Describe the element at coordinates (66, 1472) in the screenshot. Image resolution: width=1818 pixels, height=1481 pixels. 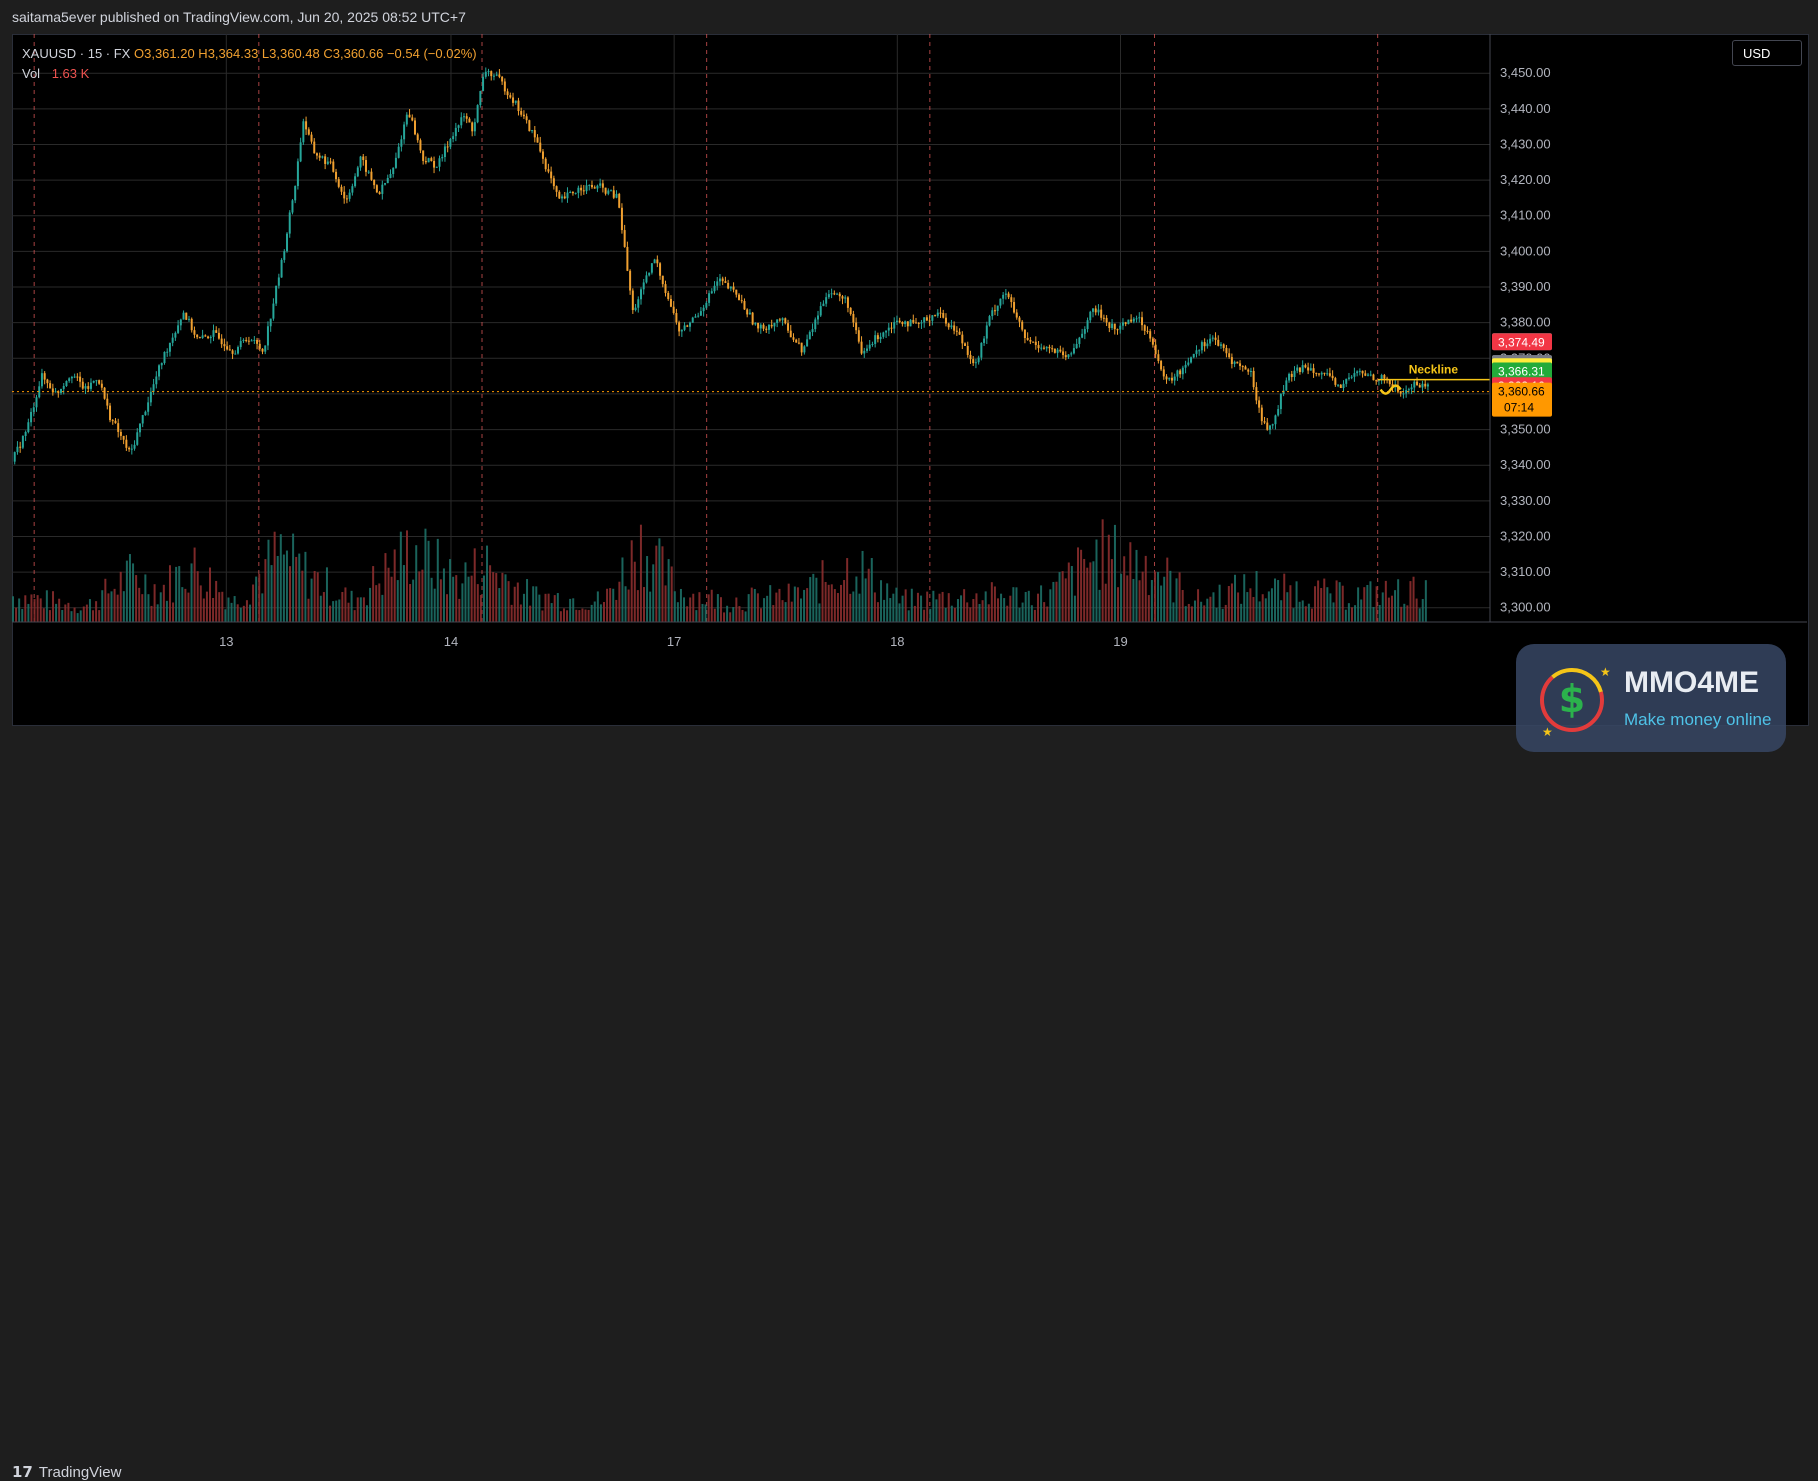
I see `tradingview-logo: 𝟭𝟳 TradingView` at that location.